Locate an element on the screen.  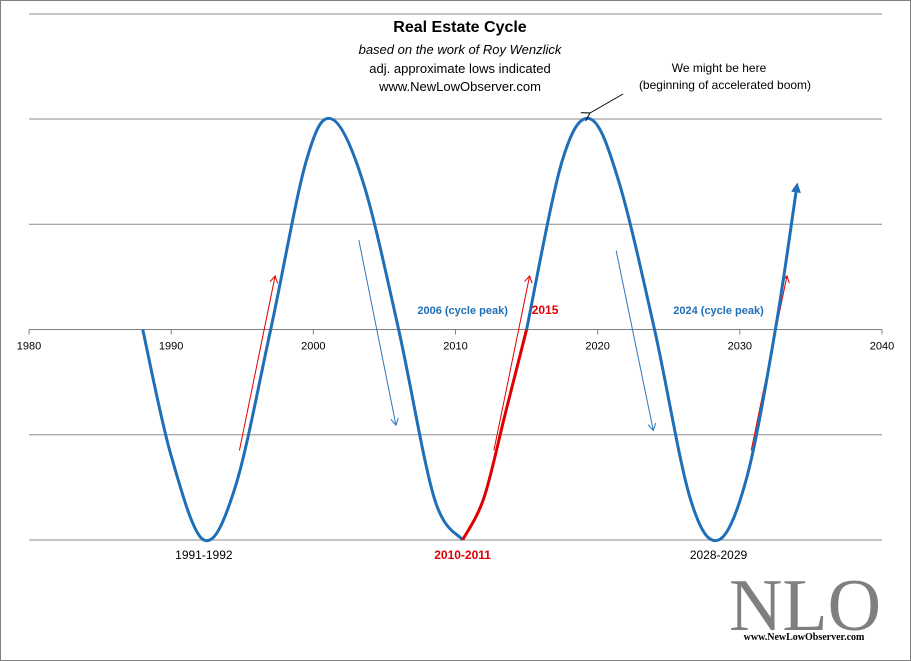
x-axis: 1980 1990 2000 2010 2020 2030 2040 is located at coordinates (455, 341).